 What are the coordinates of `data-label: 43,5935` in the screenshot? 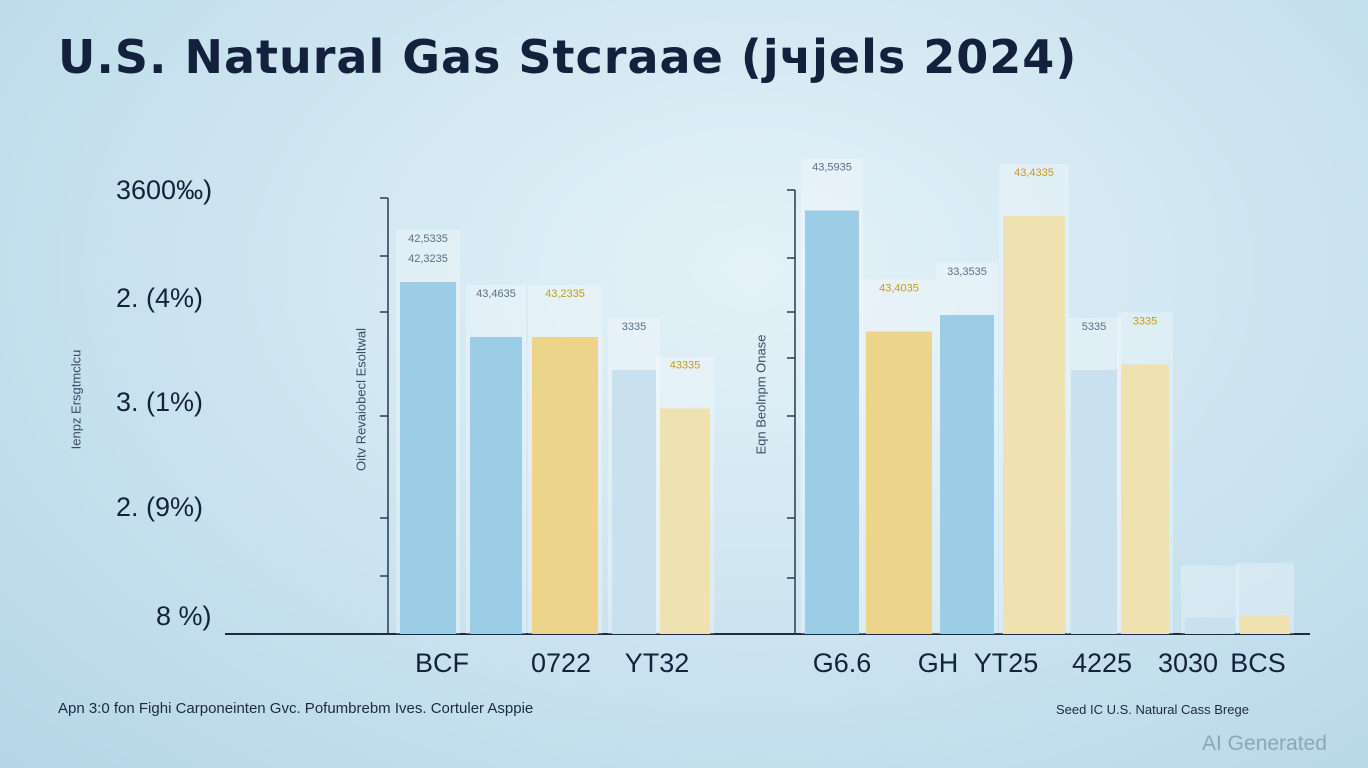 It's located at (832, 168).